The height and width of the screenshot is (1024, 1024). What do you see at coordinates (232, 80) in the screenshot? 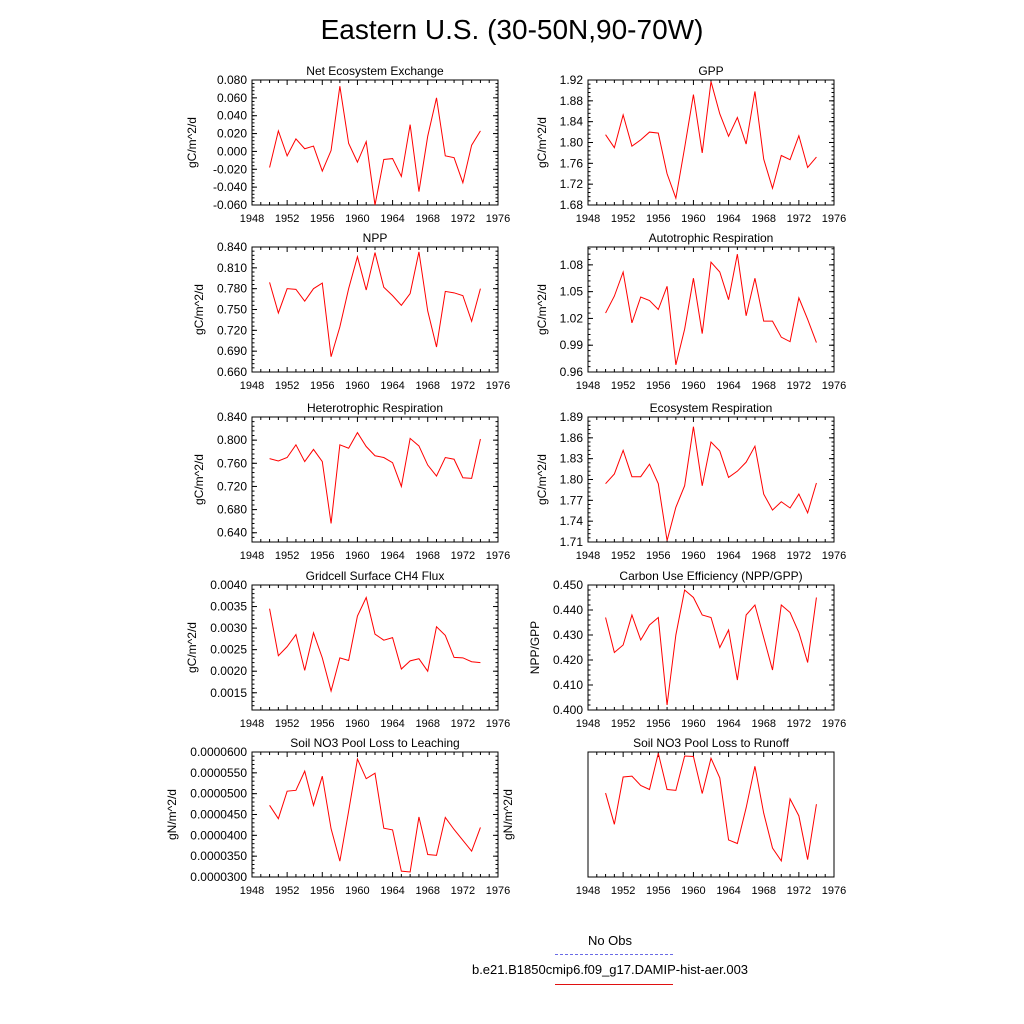
I see `y-tick-label-net-ecosystem-exchange: 0.080` at bounding box center [232, 80].